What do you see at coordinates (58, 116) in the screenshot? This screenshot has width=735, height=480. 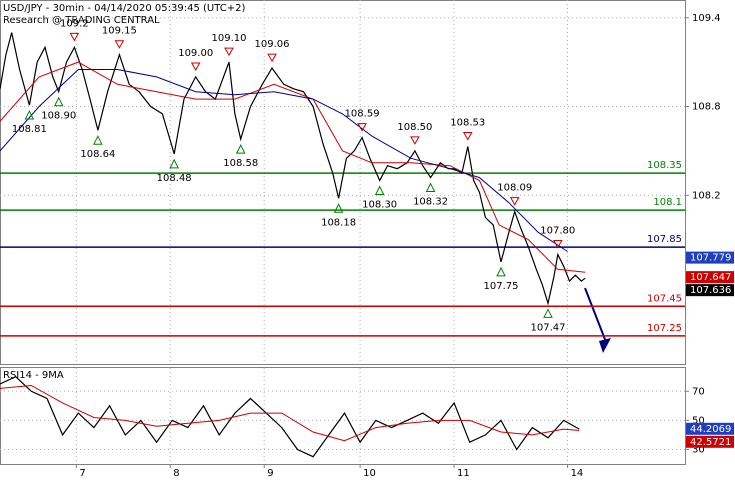 I see `swing-label: 108.90` at bounding box center [58, 116].